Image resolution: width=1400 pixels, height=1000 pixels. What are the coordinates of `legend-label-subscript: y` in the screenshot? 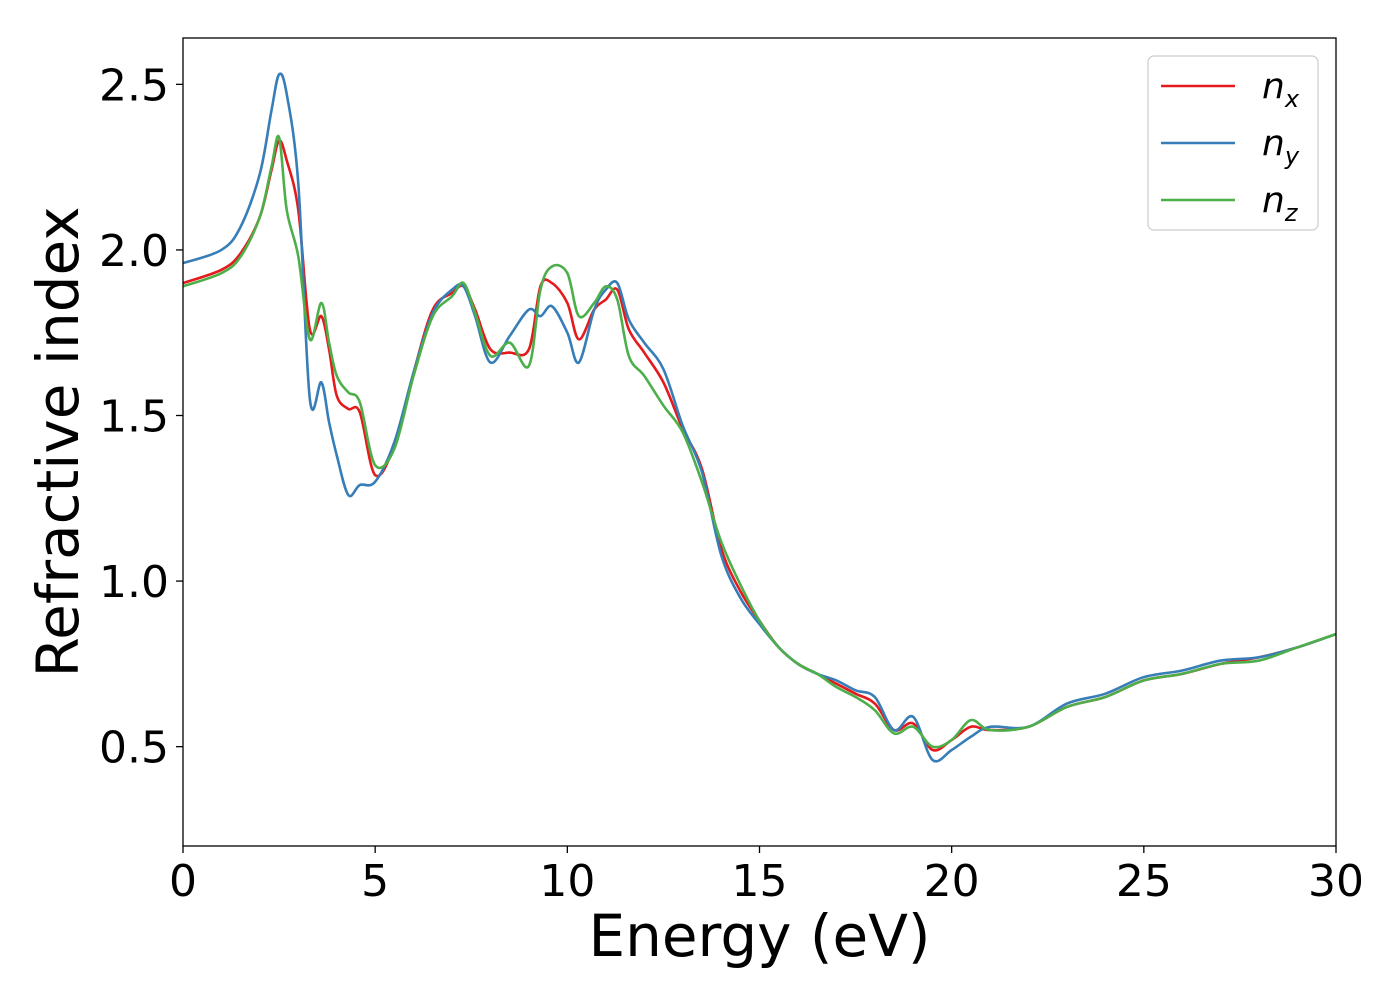 It's located at (1292, 156).